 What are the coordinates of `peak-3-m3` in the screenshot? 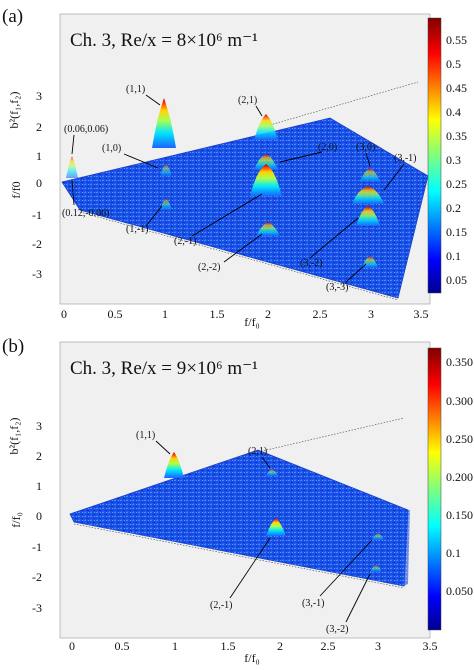 It's located at (370, 262).